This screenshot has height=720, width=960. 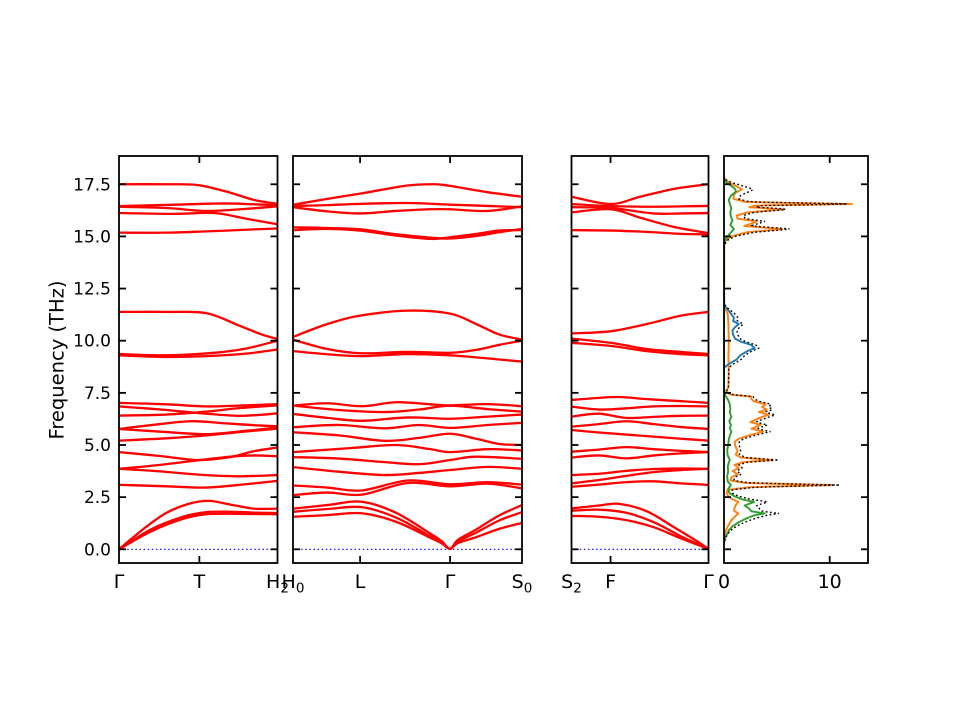 What do you see at coordinates (785, 361) in the screenshot?
I see `dos-total-dotted` at bounding box center [785, 361].